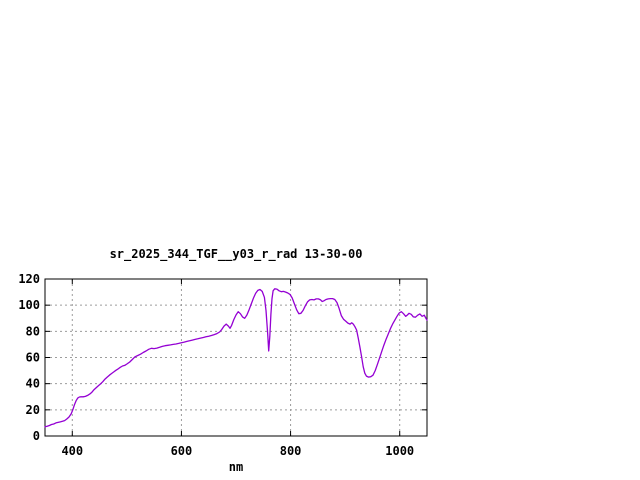  Describe the element at coordinates (33, 410) in the screenshot. I see `y-tick-label: 20` at that location.